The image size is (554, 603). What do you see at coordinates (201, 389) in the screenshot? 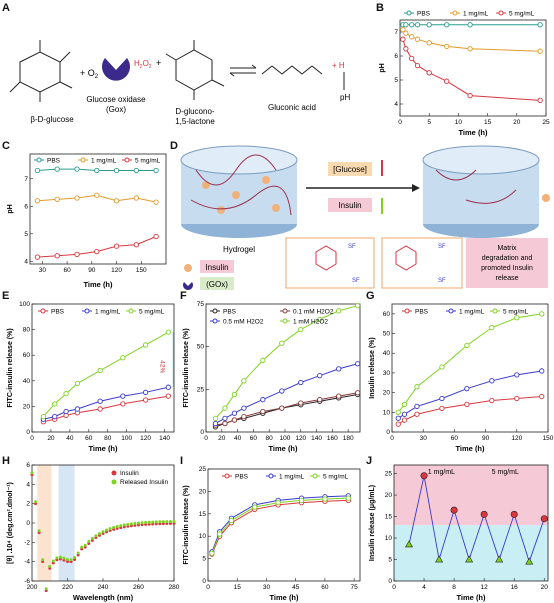
I see `y-tick-label: 25` at bounding box center [201, 389].